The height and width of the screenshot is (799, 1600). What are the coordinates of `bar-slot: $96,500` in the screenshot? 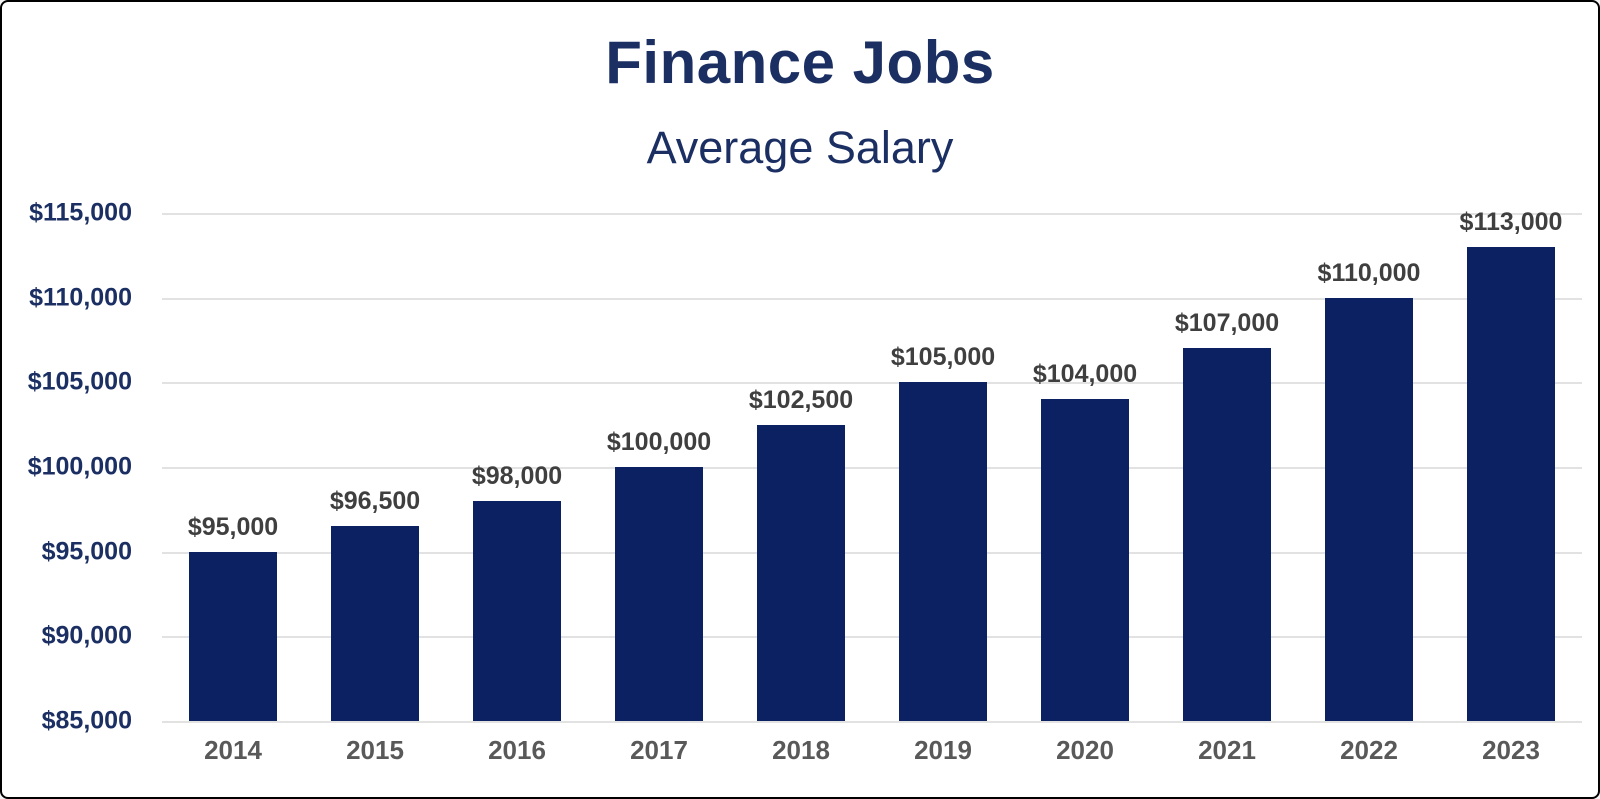 It's located at (375, 467).